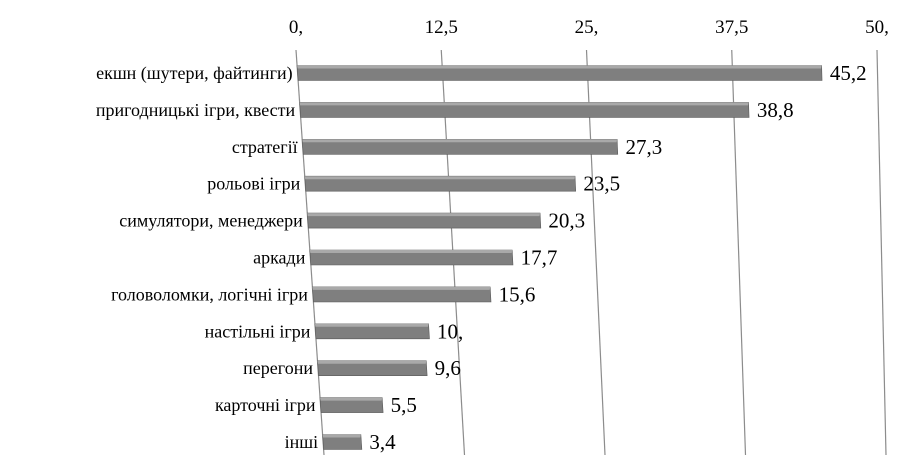 This screenshot has width=911, height=455. Describe the element at coordinates (877, 27) in the screenshot. I see `x-tick-label: 50,` at that location.